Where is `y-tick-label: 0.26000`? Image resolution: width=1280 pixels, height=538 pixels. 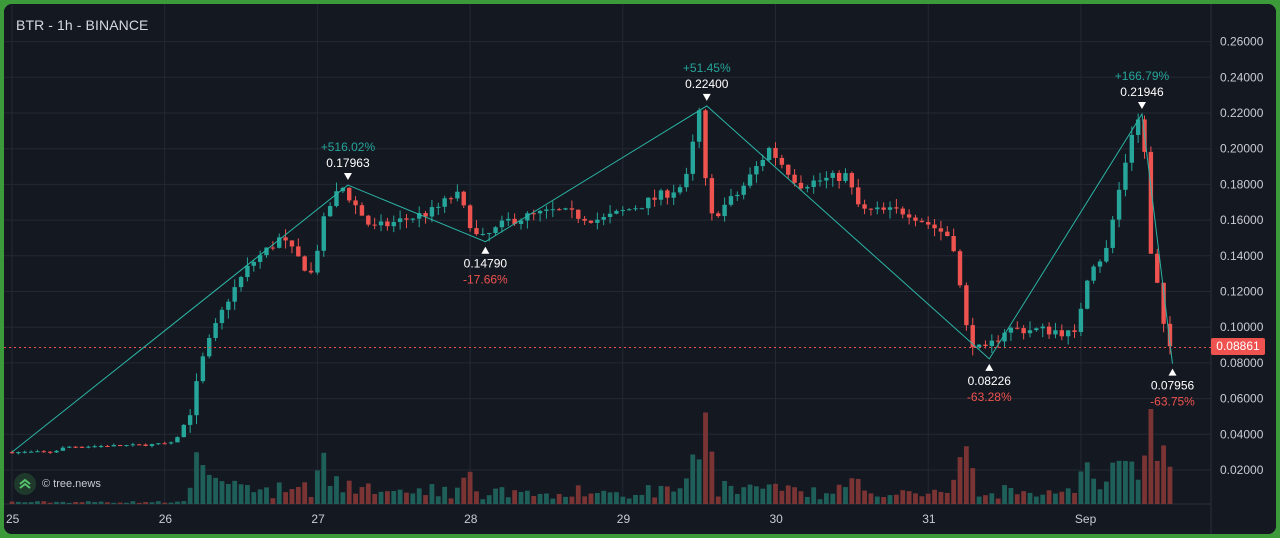 y-tick-label: 0.26000 is located at coordinates (1242, 42).